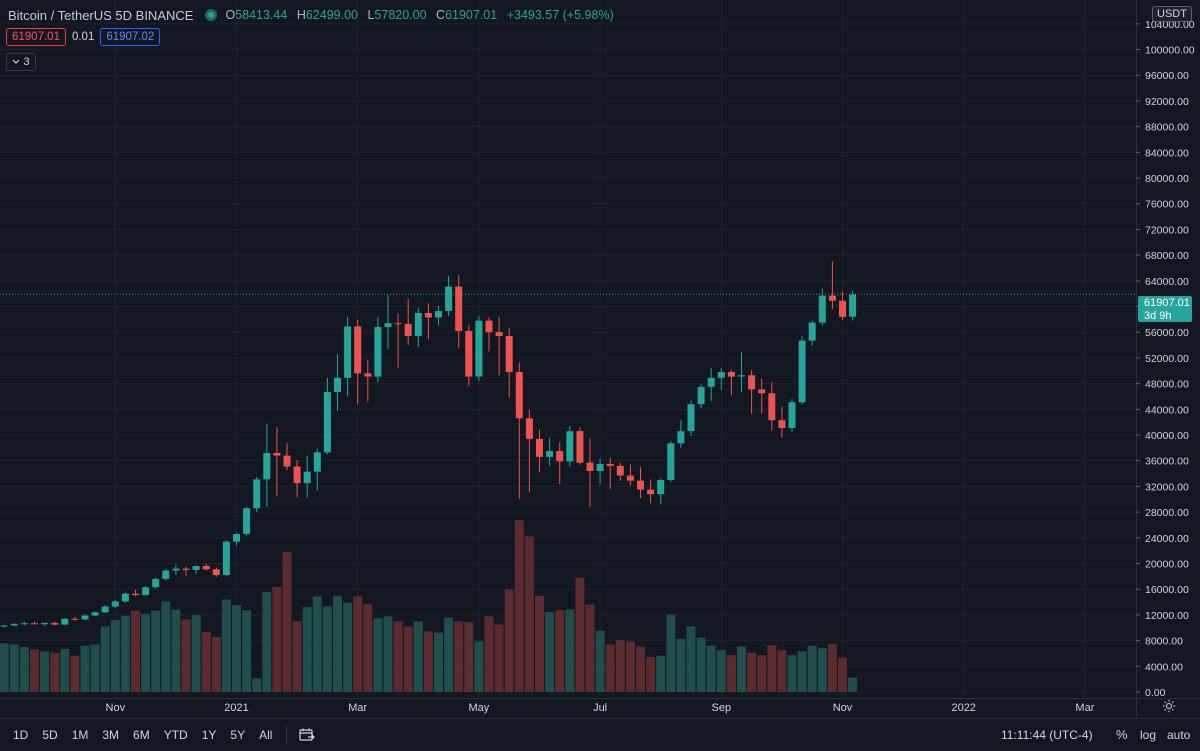  I want to click on time-tick-label: Sep, so click(722, 708).